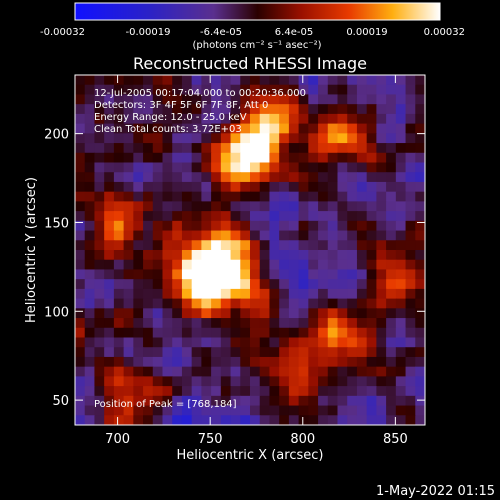 This screenshot has height=500, width=500. I want to click on y-axis-label: Heliocentric Y (arcsec), so click(31, 250).